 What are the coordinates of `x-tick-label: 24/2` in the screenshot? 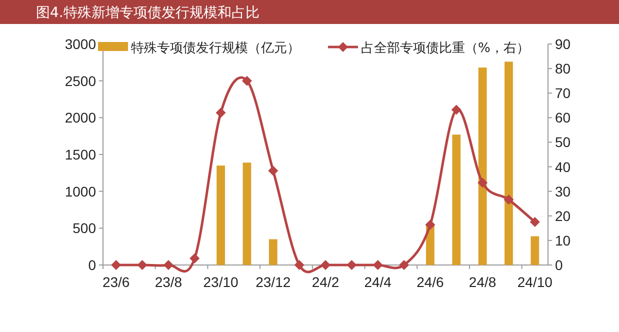 It's located at (326, 282).